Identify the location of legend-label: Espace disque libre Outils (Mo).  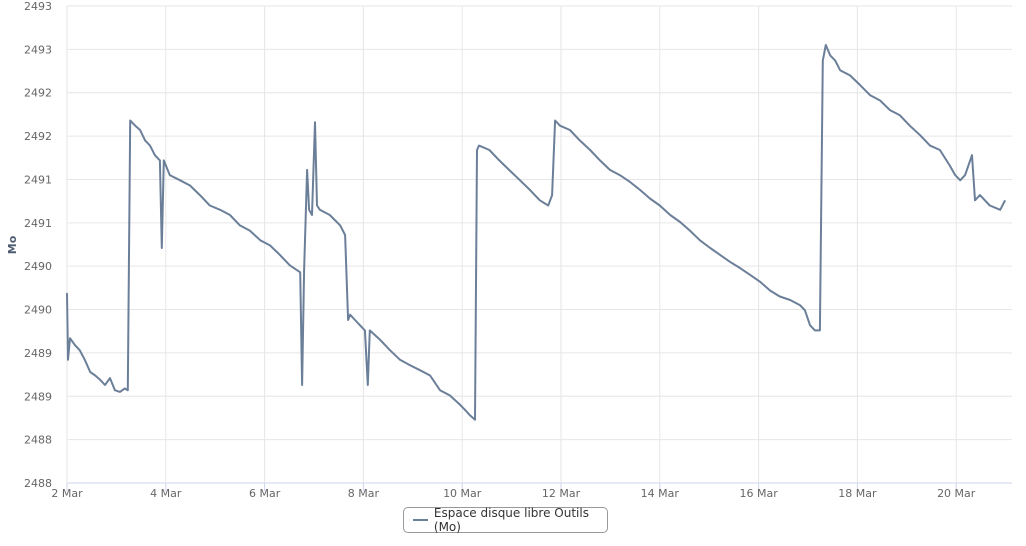
(511, 520).